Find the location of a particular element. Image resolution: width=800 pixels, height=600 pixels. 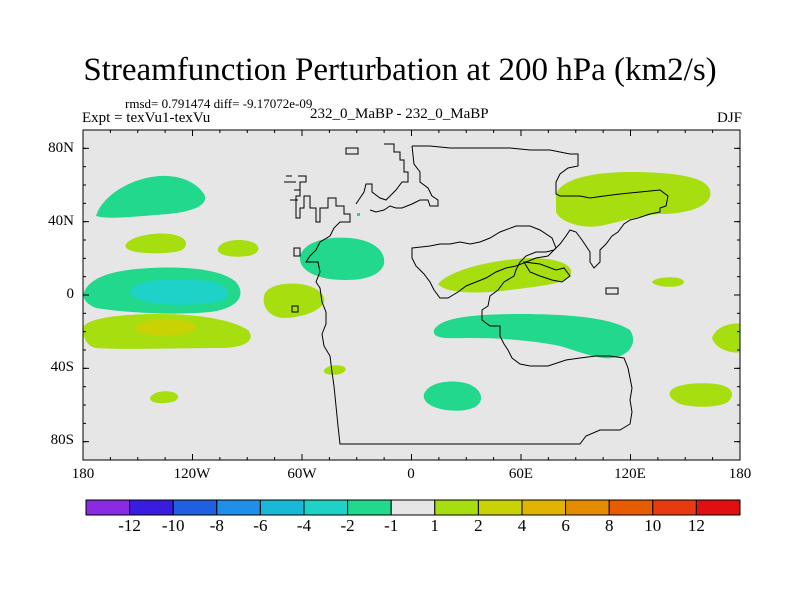

coast-greenland-ice is located at coordinates (292, 188).